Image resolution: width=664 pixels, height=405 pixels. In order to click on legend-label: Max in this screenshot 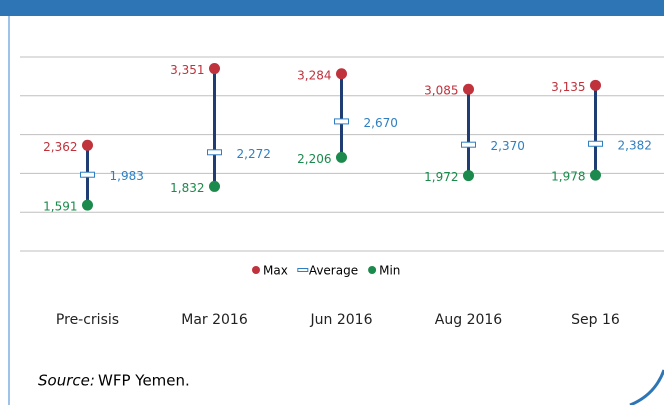, I will do `click(275, 271)`.